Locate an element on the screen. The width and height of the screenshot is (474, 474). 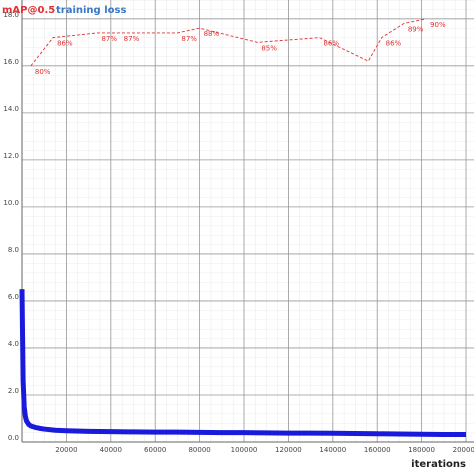
map-label: 80% is located at coordinates (43, 72).